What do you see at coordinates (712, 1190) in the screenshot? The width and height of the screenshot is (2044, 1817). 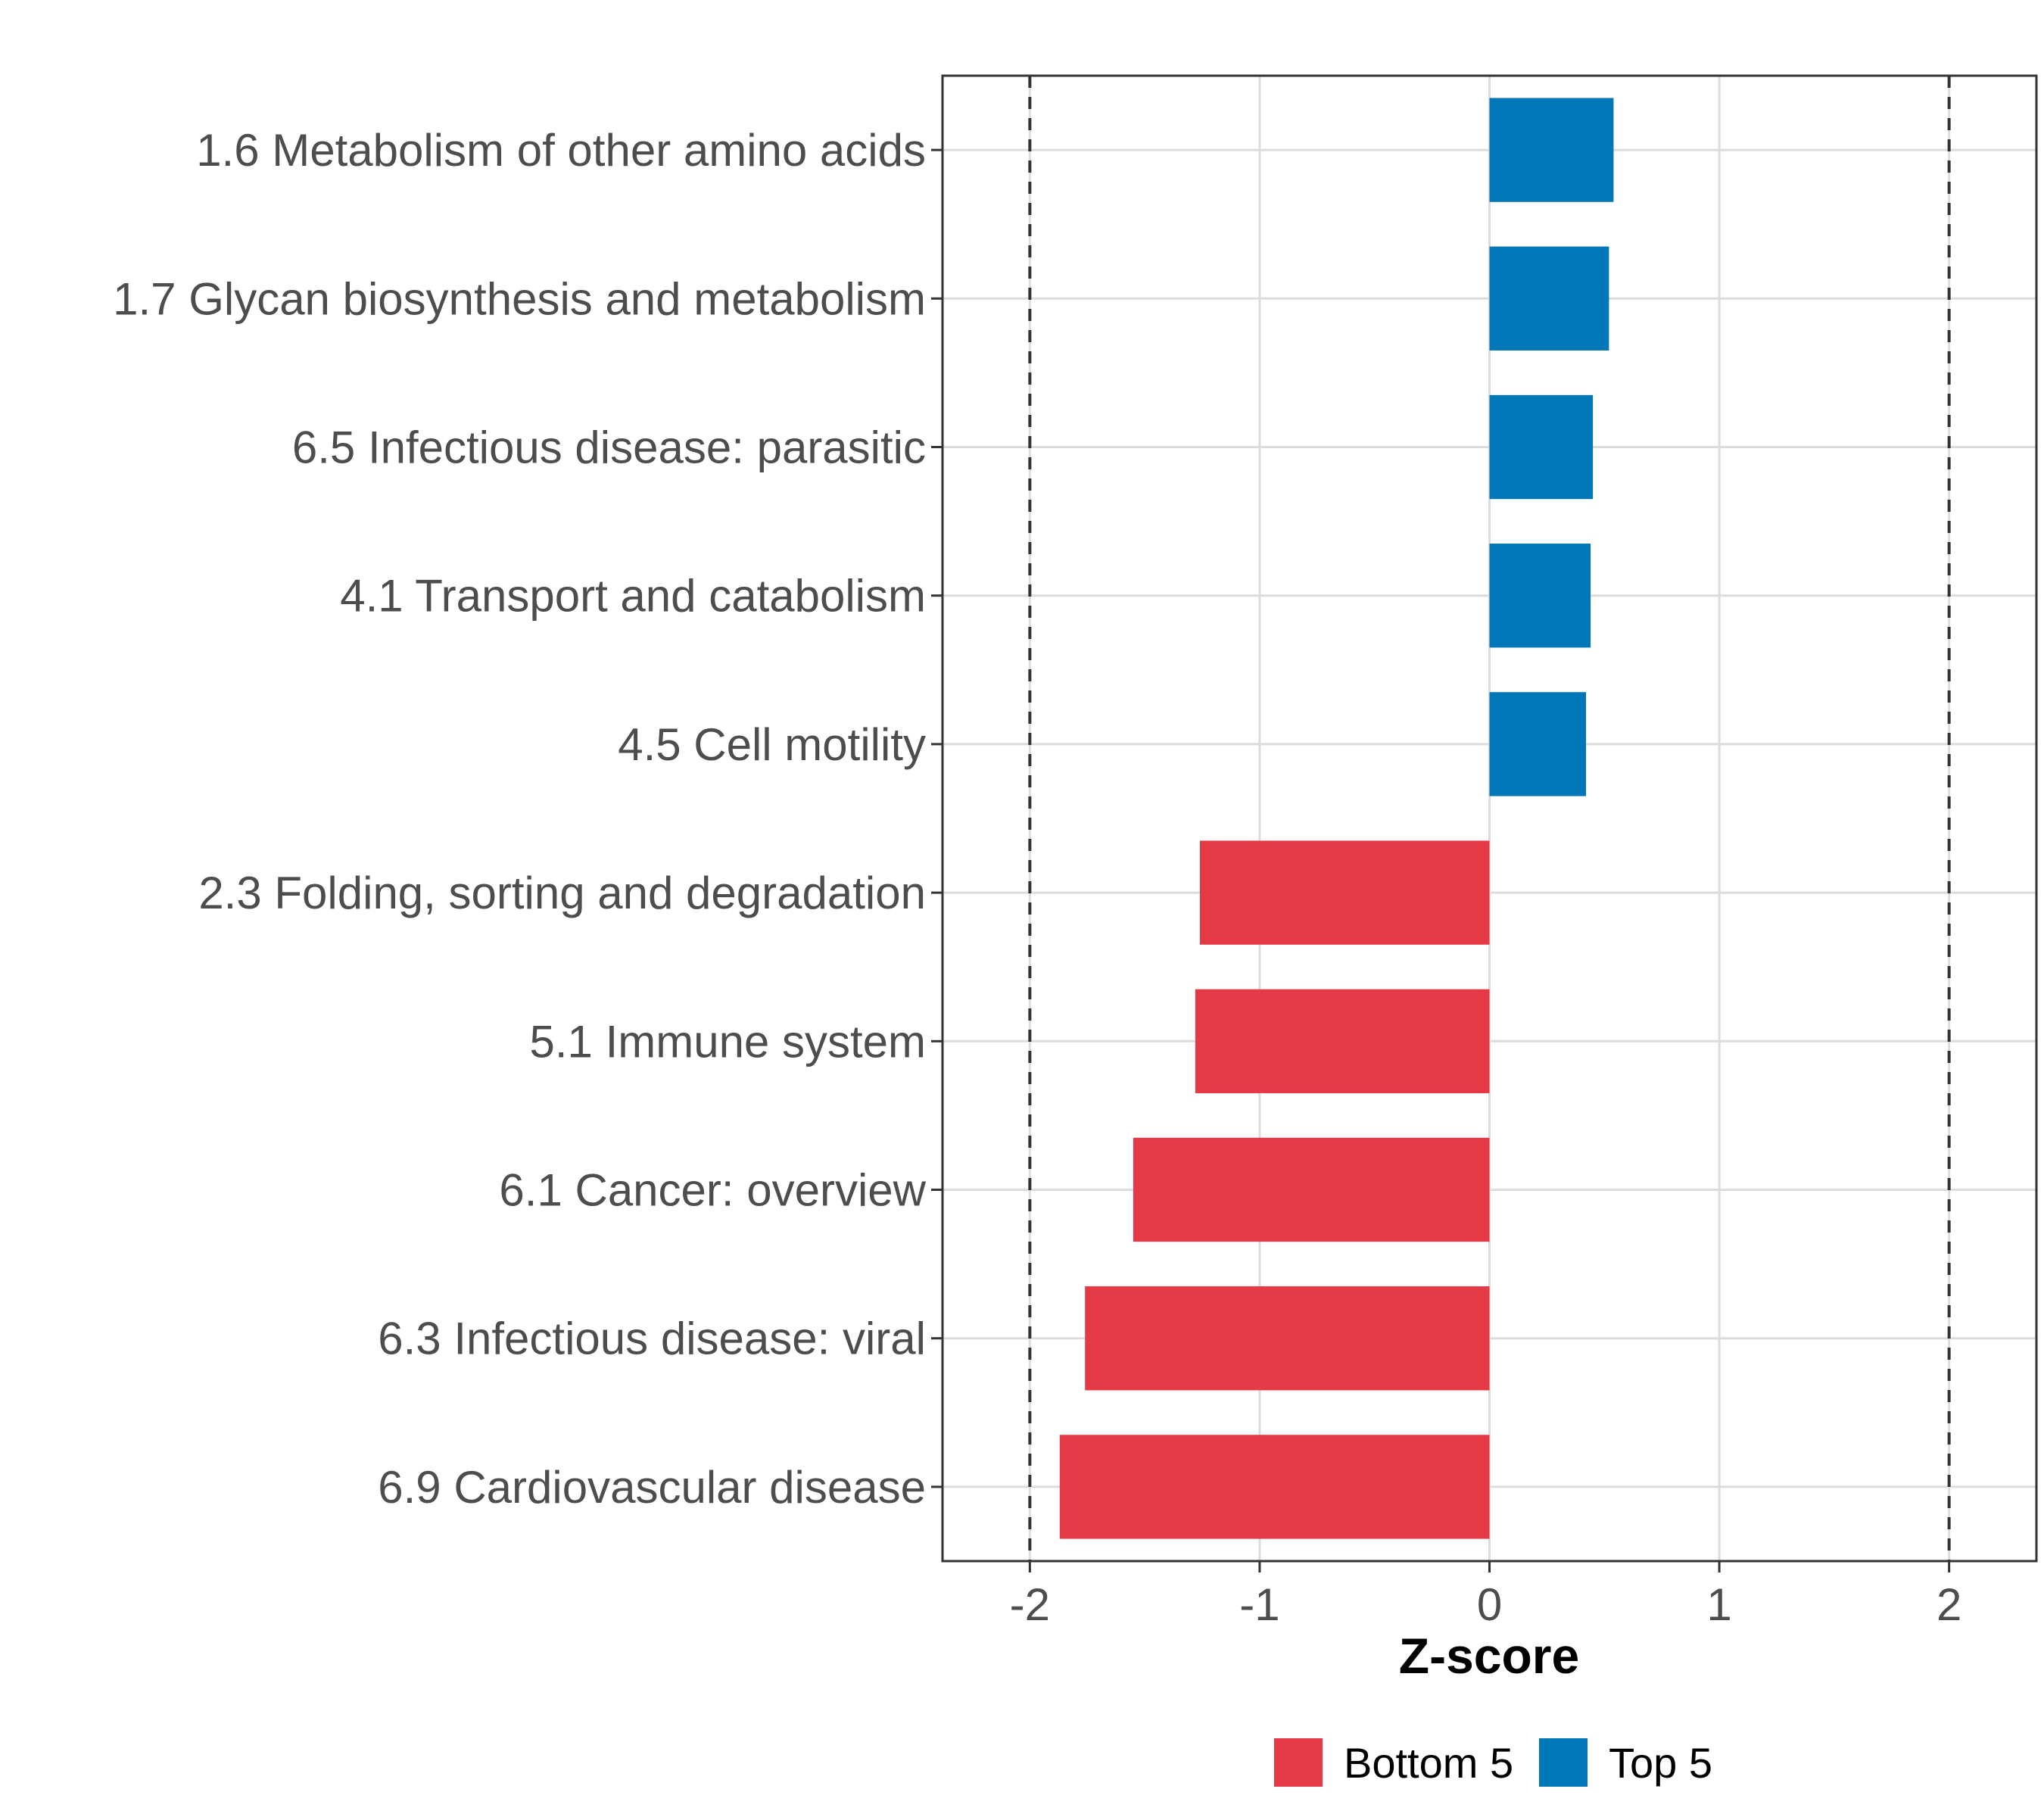 I see `y-tick-label: 6.1 Cancer: overview` at bounding box center [712, 1190].